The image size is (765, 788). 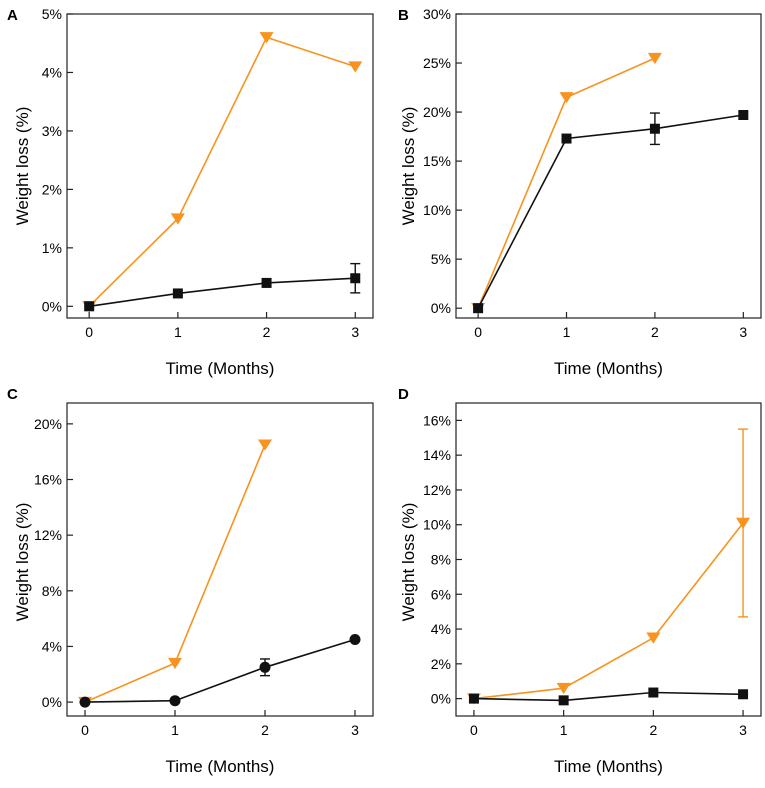 What do you see at coordinates (403, 394) in the screenshot?
I see `panel-label: D` at bounding box center [403, 394].